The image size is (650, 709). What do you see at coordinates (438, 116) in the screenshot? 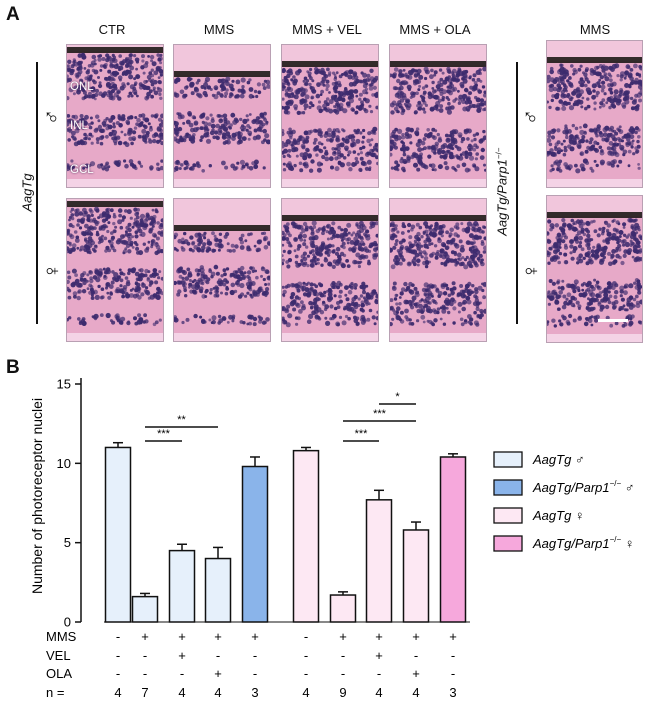
I see `retina-image-mms-ola-male` at bounding box center [438, 116].